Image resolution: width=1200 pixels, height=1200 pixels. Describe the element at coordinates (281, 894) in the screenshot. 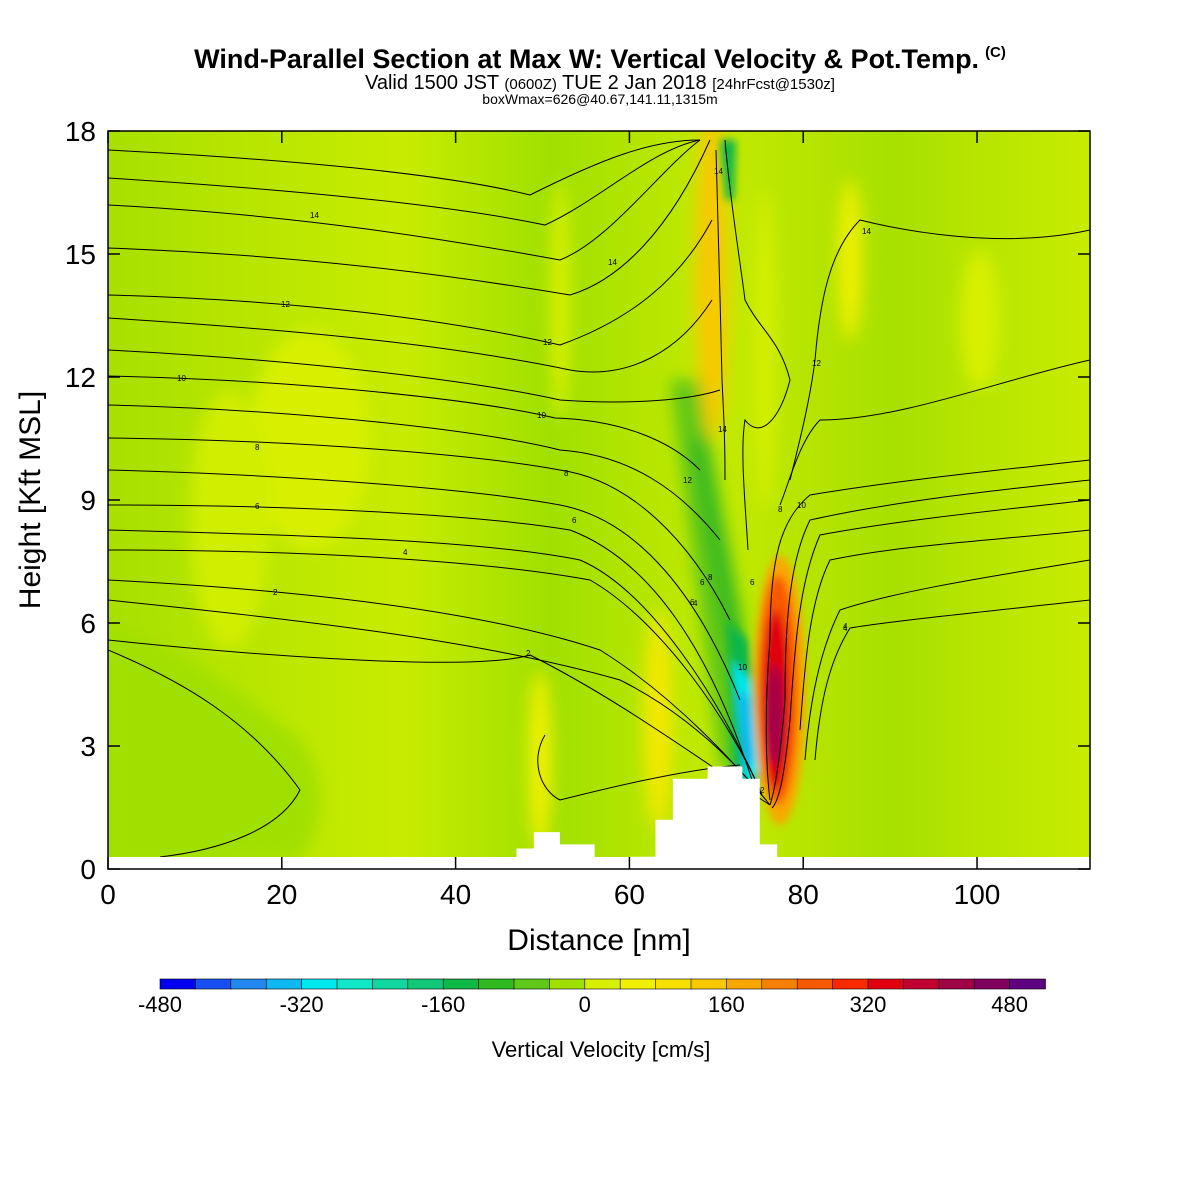

I see `x-tick-label: 20` at that location.